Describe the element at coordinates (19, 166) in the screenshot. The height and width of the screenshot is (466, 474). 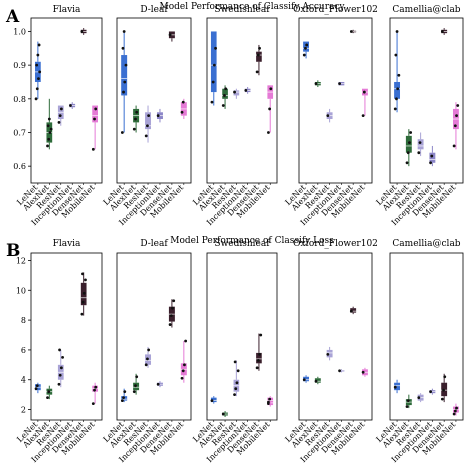
I see `y-tick-label: 0.6` at that location.